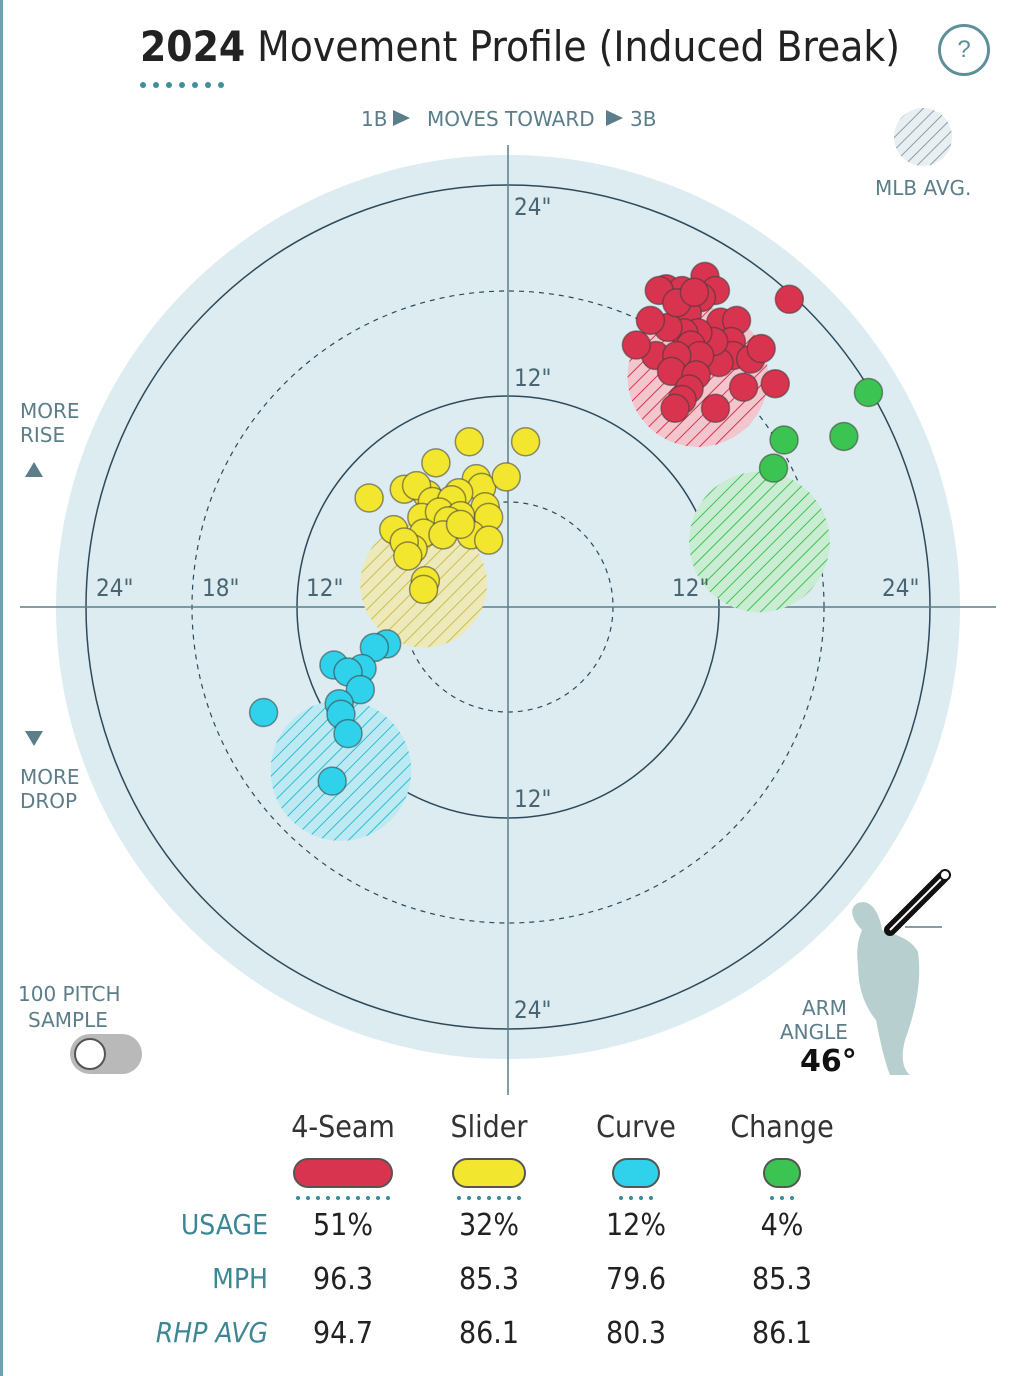  I want to click on swatch-change, so click(782, 1173).